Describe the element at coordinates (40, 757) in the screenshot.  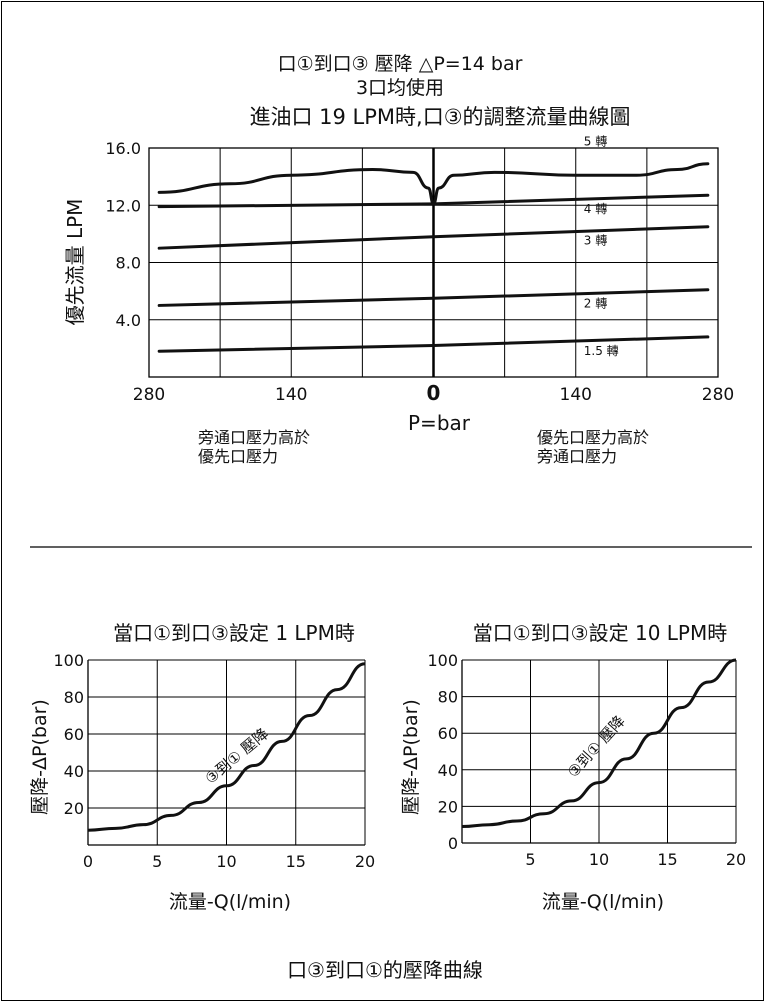
I see `bottom-left-y-axis-label: 壓降-ΔP(bar)` at that location.